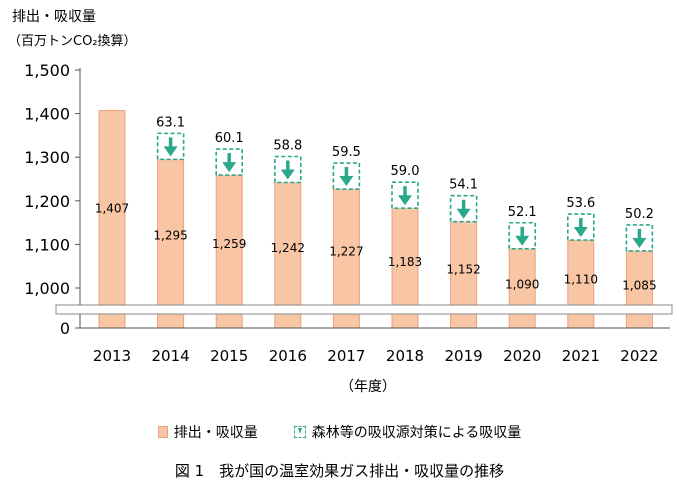  What do you see at coordinates (639, 214) in the screenshot?
I see `sink-value-label-2022: 50.2` at bounding box center [639, 214].